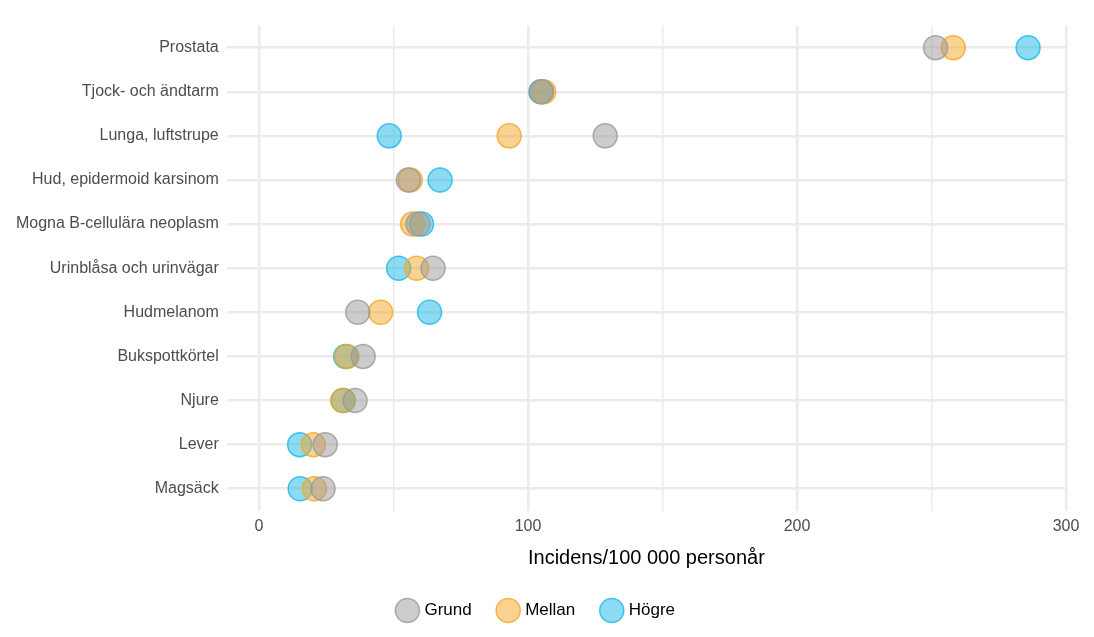 Image resolution: width=1094 pixels, height=637 pixels. Describe the element at coordinates (150, 91) in the screenshot. I see `y-tick-label: Tjock- och ändtarm` at that location.